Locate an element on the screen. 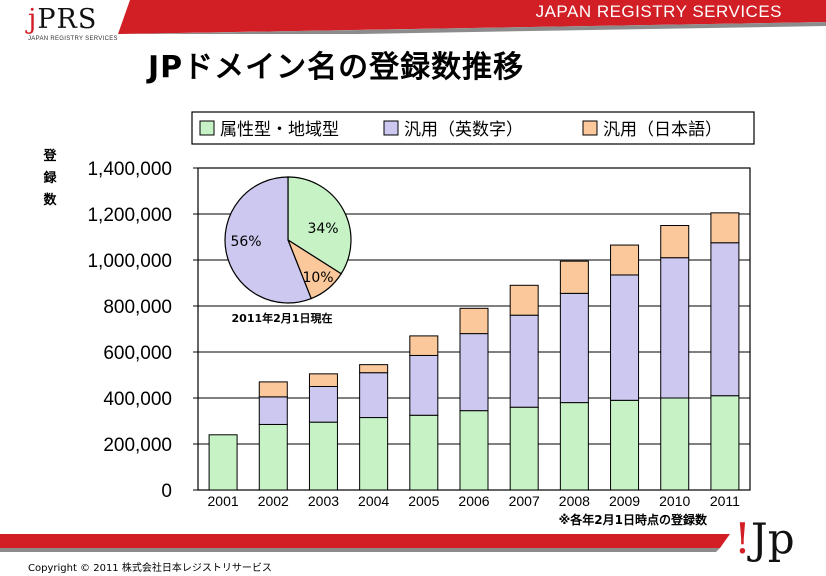 The width and height of the screenshot is (826, 576). x-tick-label: 2007 is located at coordinates (524, 501).